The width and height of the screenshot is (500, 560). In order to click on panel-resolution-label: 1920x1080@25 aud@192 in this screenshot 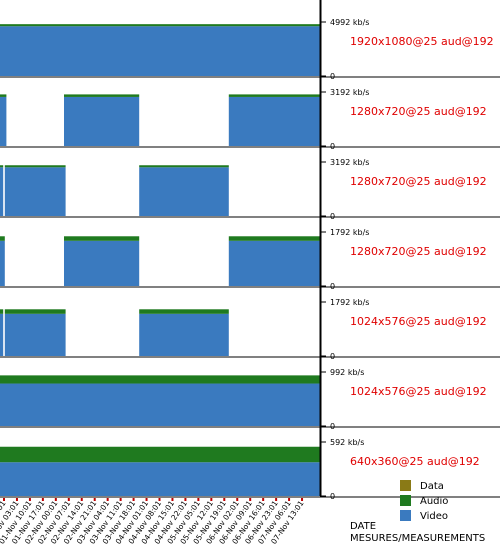, I will do `click(422, 41)`.